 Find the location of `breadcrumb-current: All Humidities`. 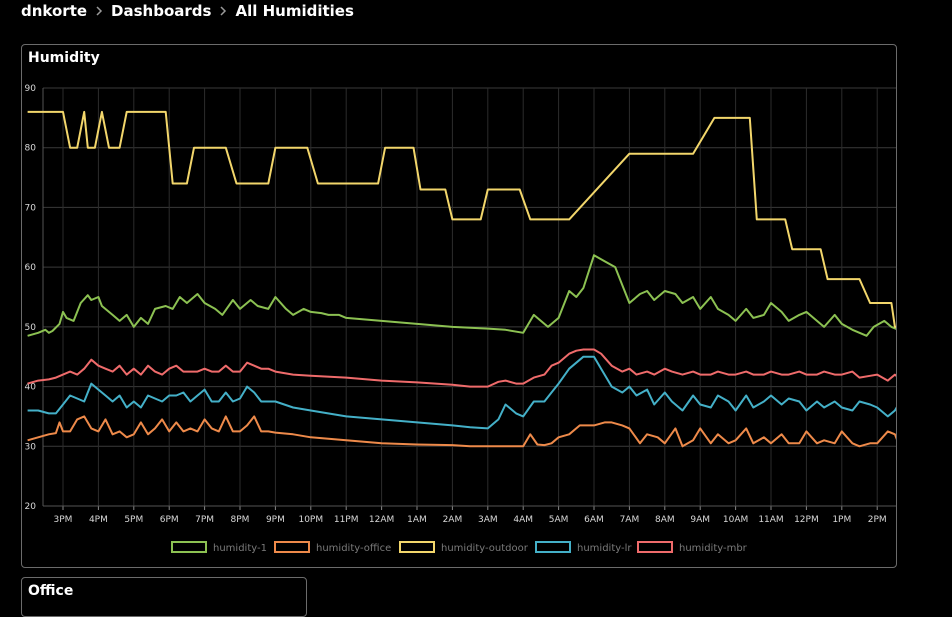

breadcrumb-current: All Humidities is located at coordinates (294, 11).